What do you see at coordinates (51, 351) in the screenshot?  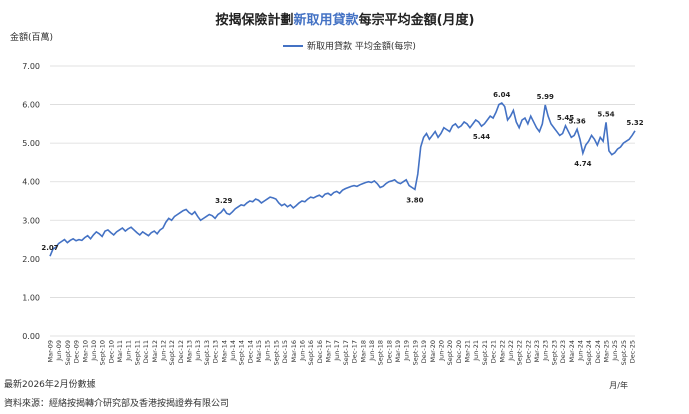 I see `x-tick-label: Mar-09` at bounding box center [51, 351].